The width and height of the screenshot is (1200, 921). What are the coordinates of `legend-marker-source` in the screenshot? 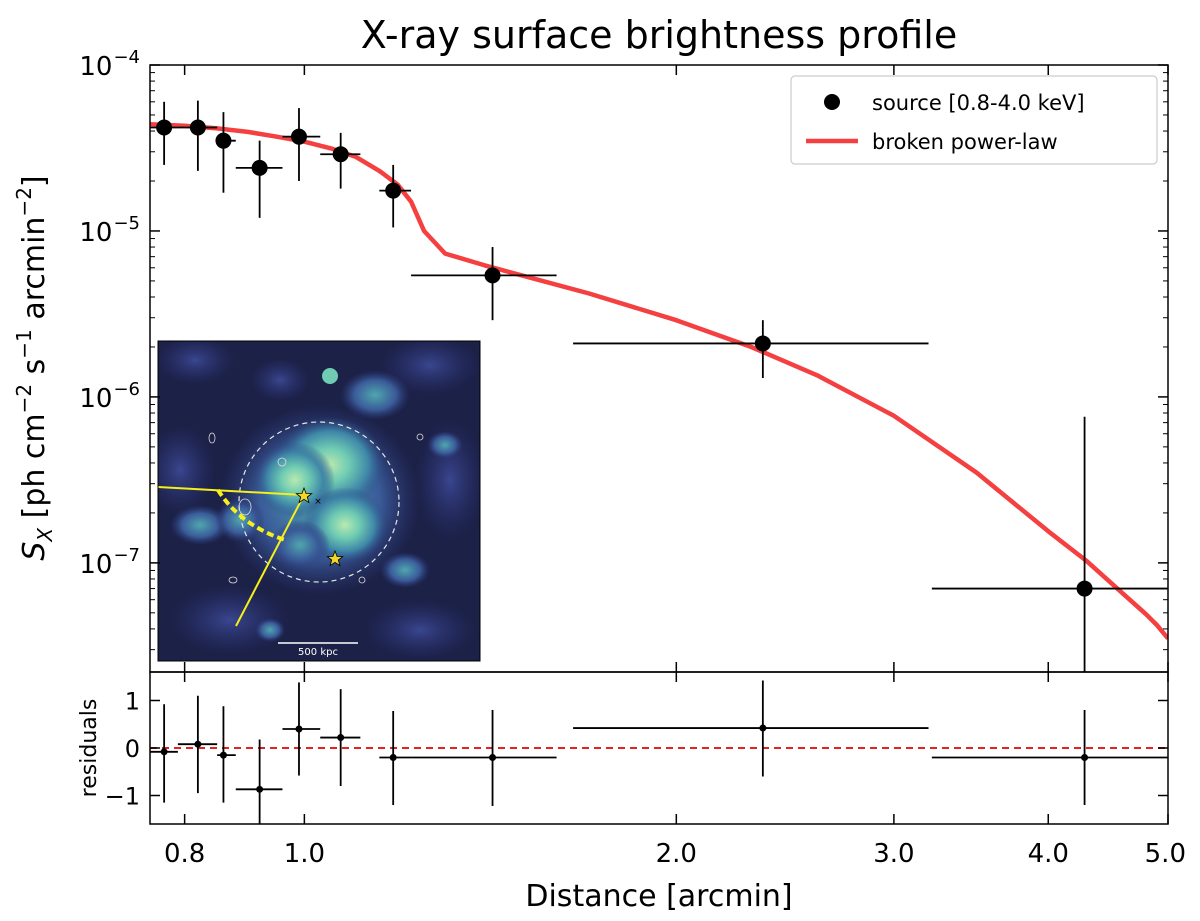 It's located at (832, 102).